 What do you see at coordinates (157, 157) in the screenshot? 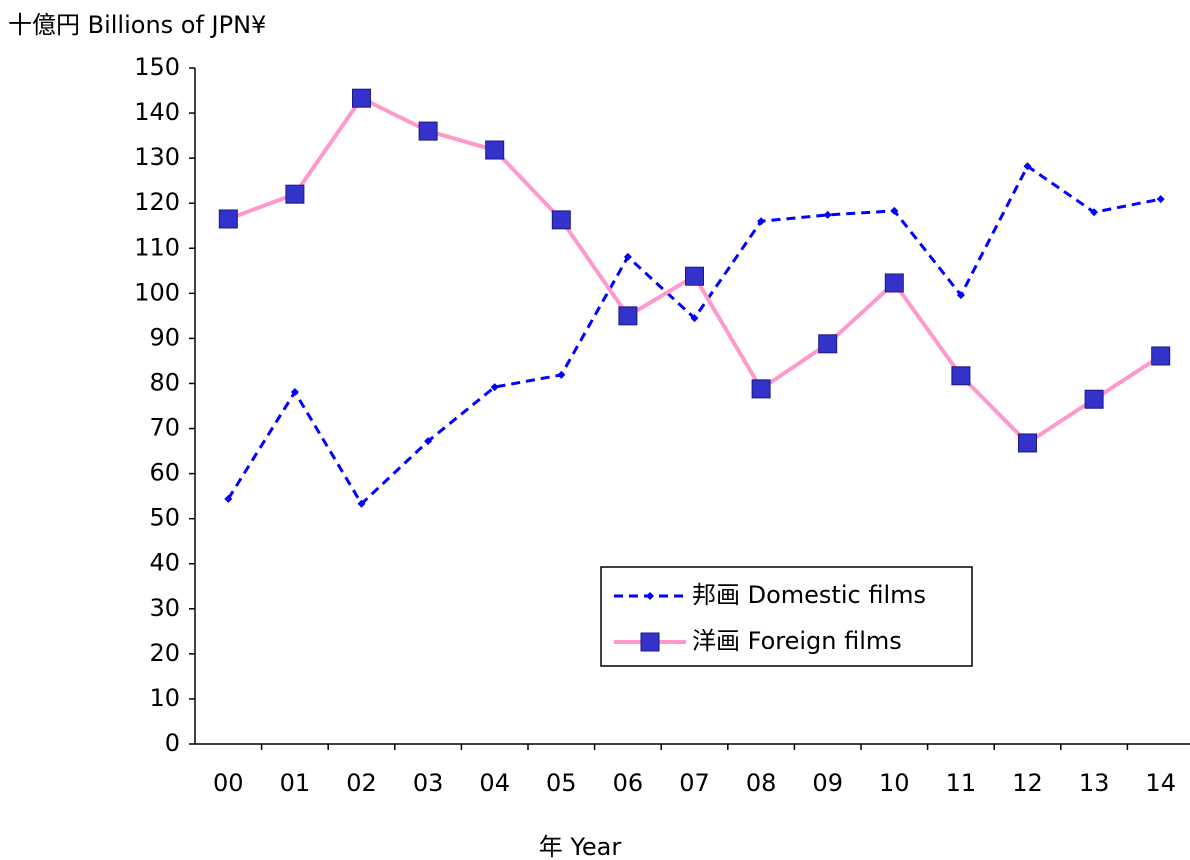
I see `y-tick-label: 130` at bounding box center [157, 157].